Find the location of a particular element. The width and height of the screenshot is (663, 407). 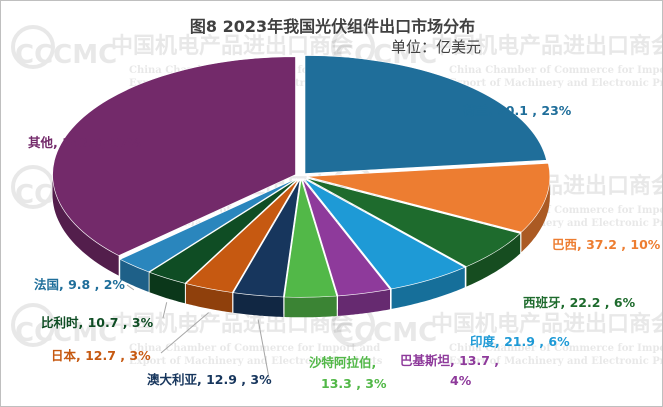

label-japan: 日本, 12.7 , 3% is located at coordinates (101, 355).